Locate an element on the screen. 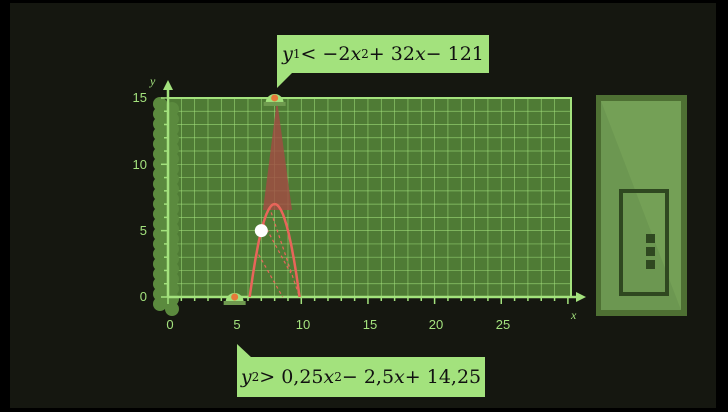 The height and width of the screenshot is (412, 728). y-axis-arrow-icon is located at coordinates (168, 85).